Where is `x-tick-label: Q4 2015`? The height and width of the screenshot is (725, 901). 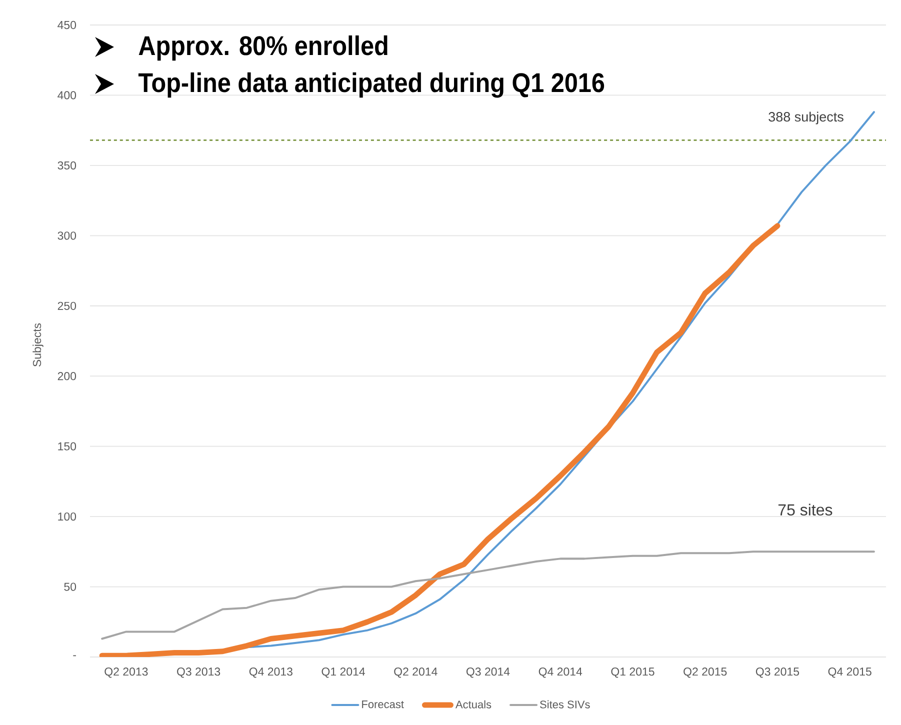
x-tick-label: Q4 2015 is located at coordinates (850, 673).